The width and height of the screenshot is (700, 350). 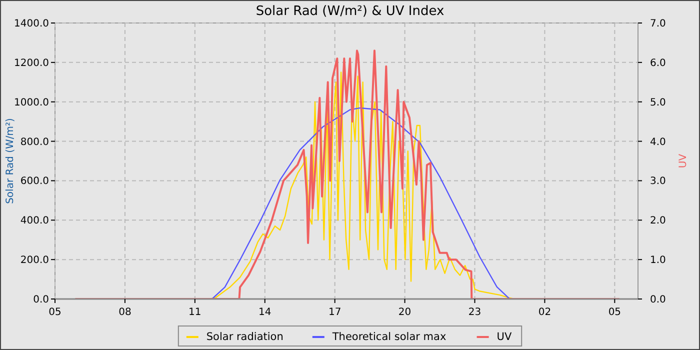 I want to click on x-tick-label: 14, so click(x=265, y=312).